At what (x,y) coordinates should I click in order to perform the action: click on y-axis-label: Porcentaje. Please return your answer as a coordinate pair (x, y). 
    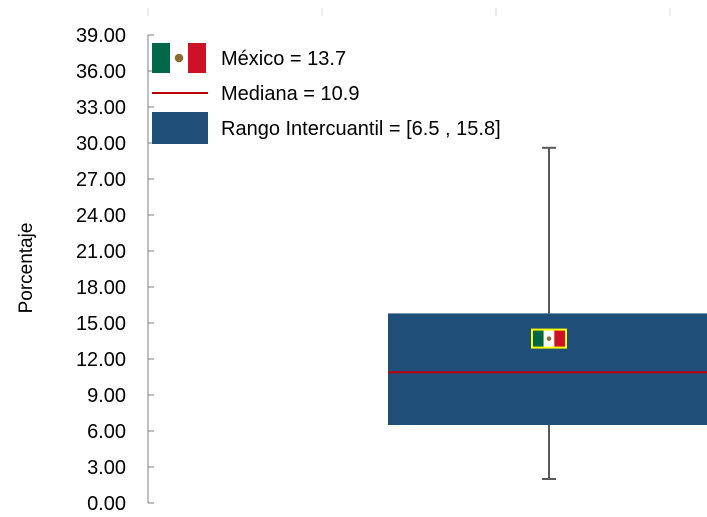
    Looking at the image, I should click on (26, 268).